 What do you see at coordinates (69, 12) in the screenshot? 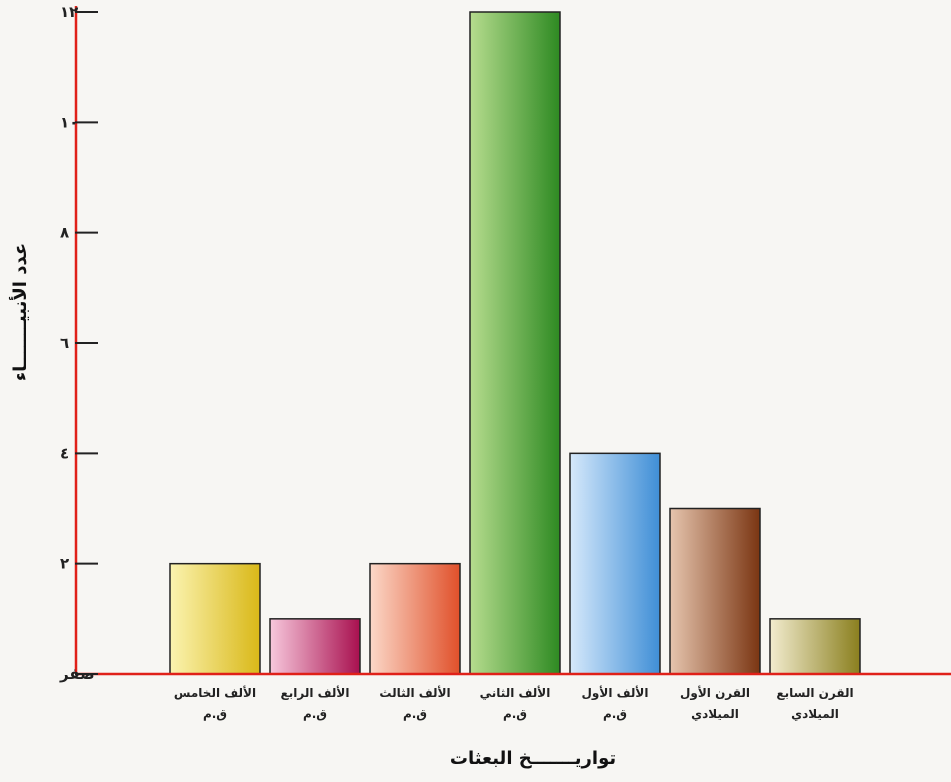
I see `y-tick-label-7: ١٢` at bounding box center [69, 12].